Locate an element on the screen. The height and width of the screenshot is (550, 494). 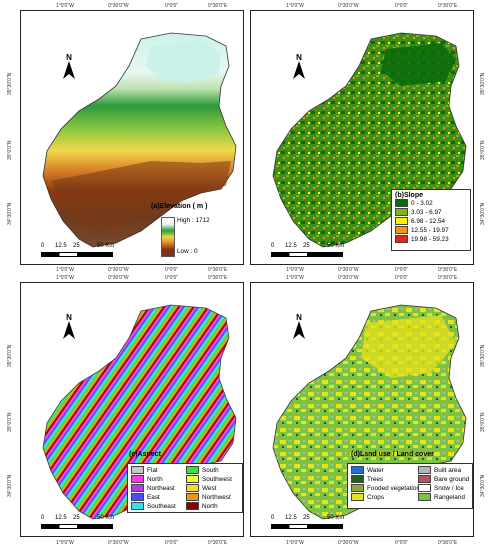
legend-item: 19.98 - 59.23 is located at coordinates (431, 239).